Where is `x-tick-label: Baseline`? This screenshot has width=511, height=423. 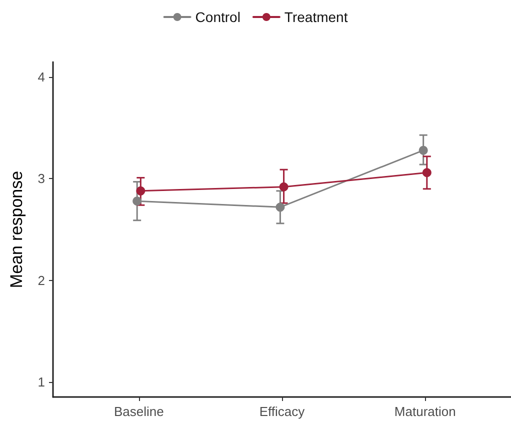
x-tick-label: Baseline is located at coordinates (139, 411).